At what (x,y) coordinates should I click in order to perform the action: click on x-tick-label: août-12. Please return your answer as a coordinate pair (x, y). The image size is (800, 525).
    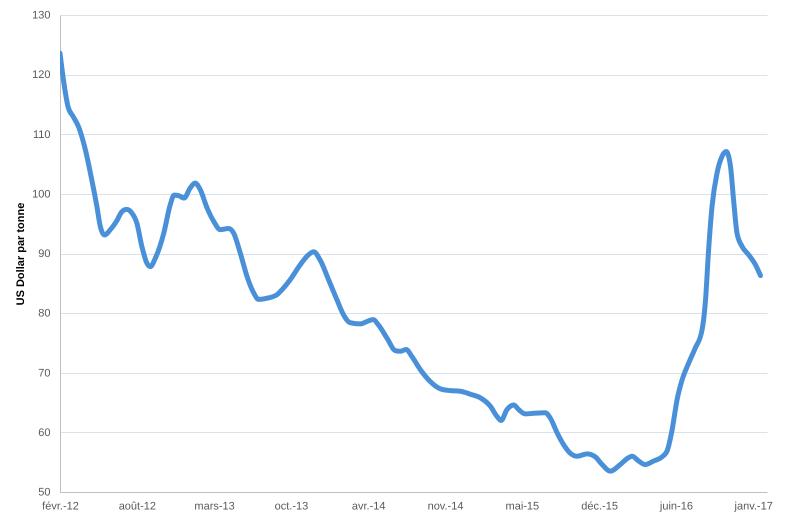
    Looking at the image, I should click on (137, 506).